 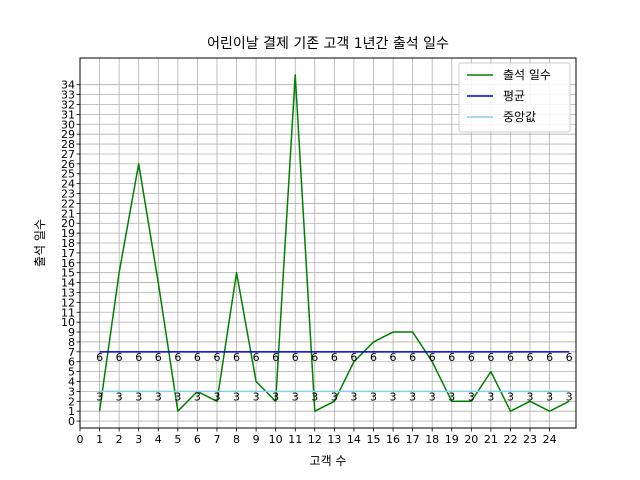 What do you see at coordinates (393, 439) in the screenshot?
I see `x-tick-label: 16` at bounding box center [393, 439].